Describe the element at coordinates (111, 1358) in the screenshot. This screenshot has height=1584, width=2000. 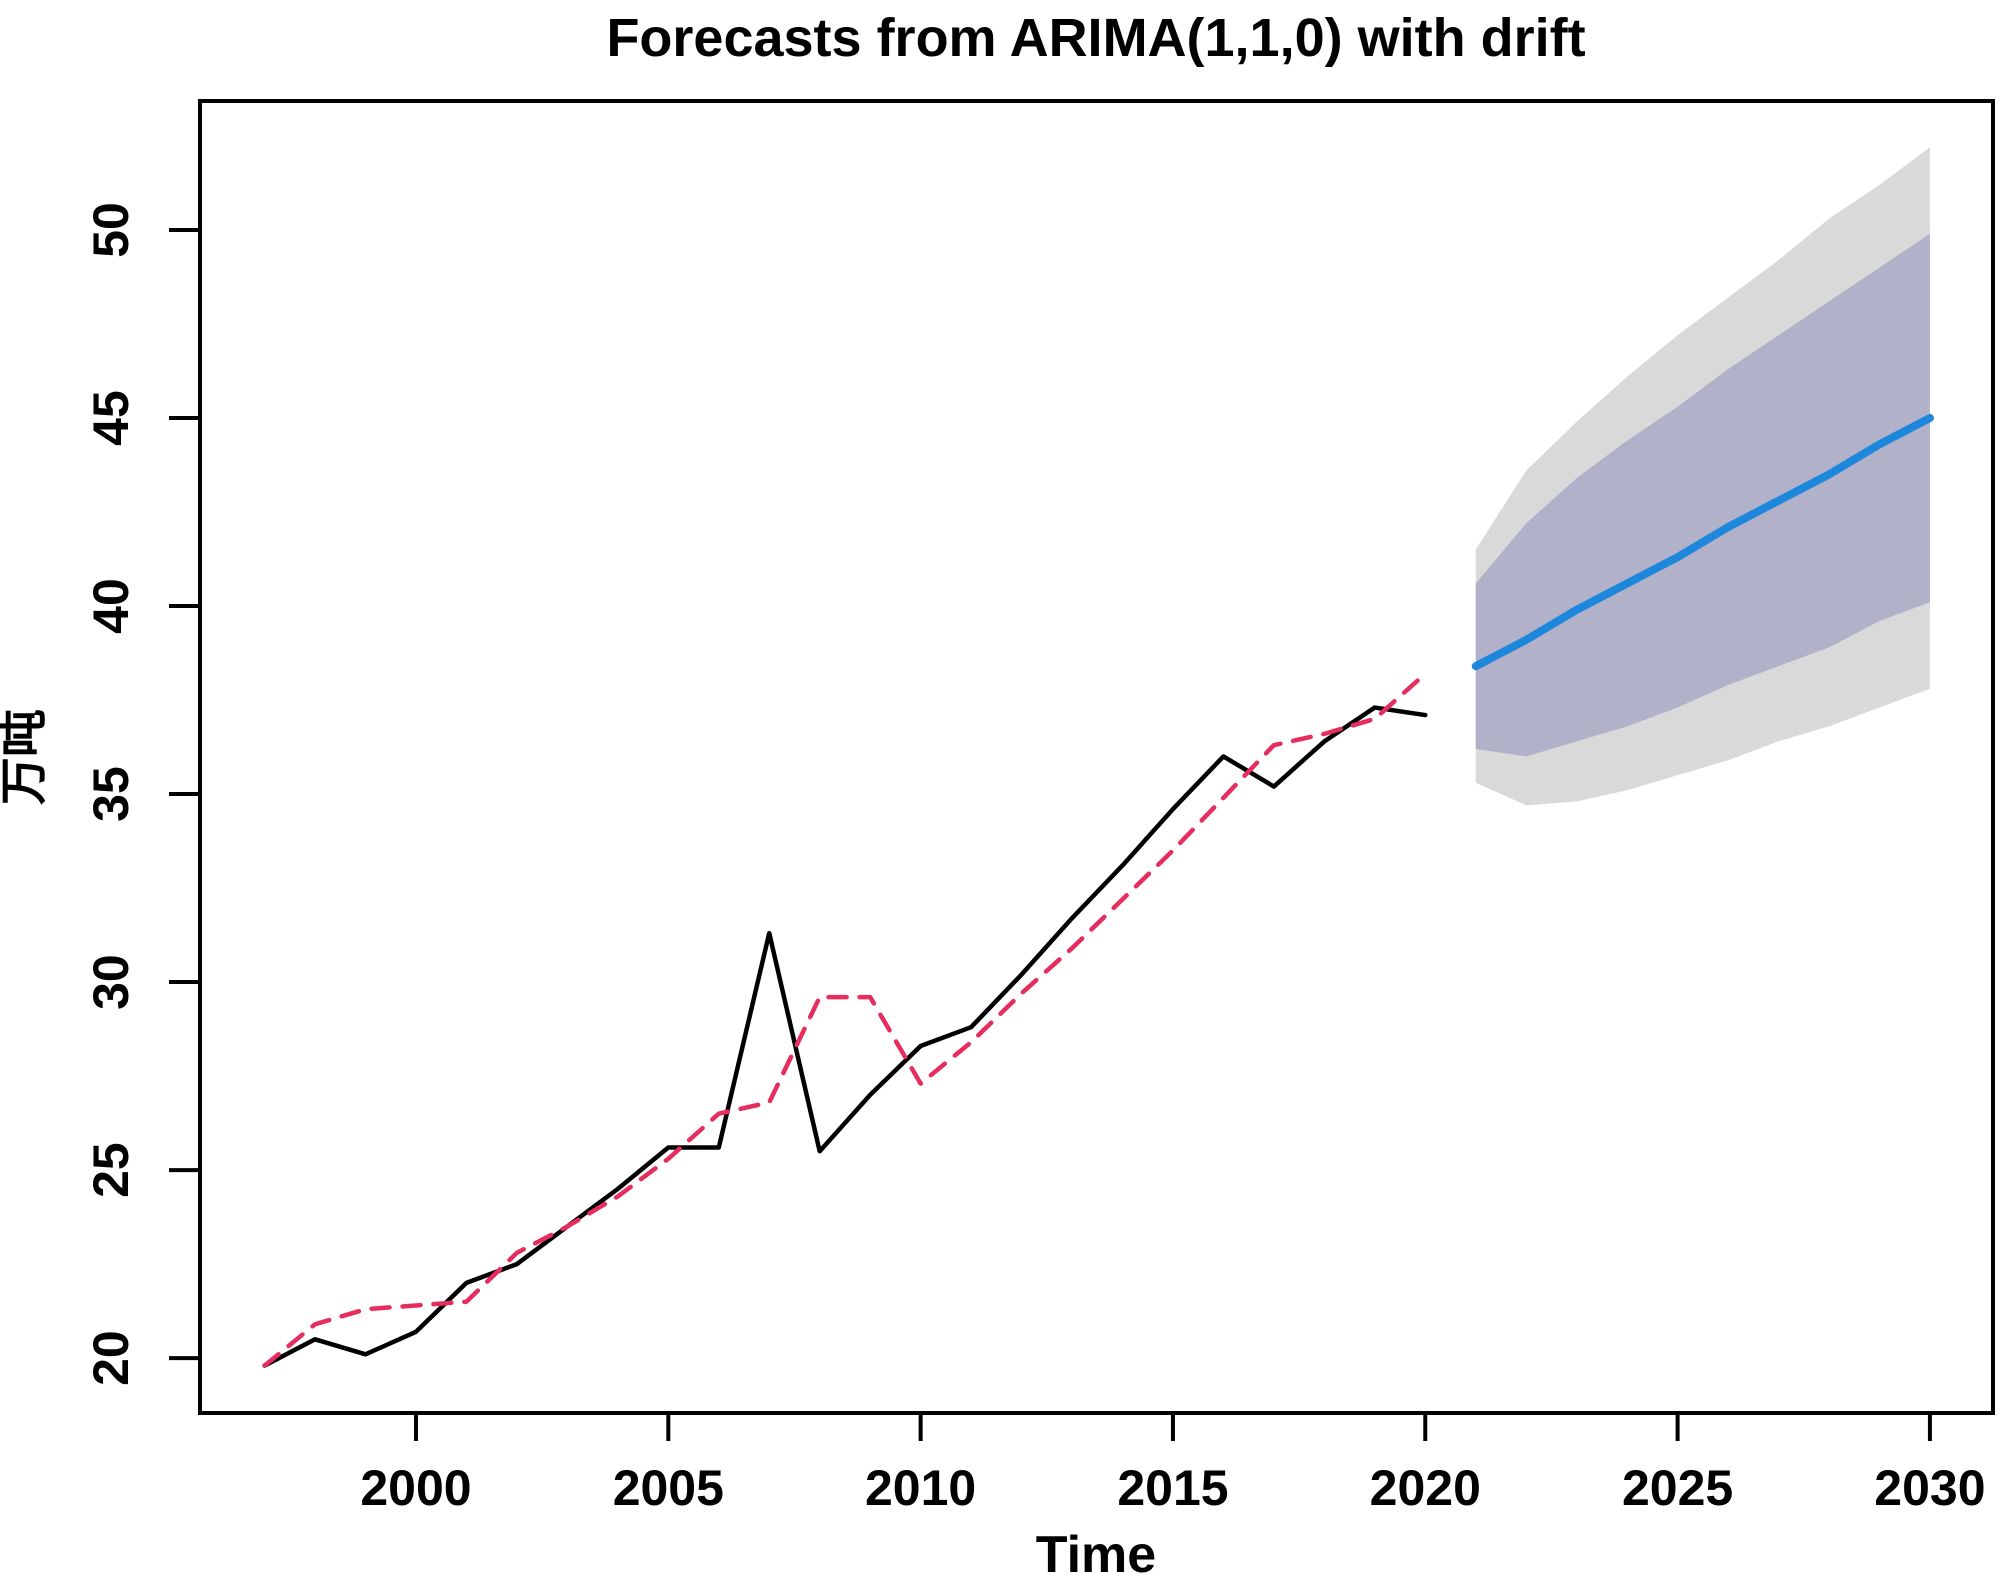
I see `y-tick-label: 20` at that location.